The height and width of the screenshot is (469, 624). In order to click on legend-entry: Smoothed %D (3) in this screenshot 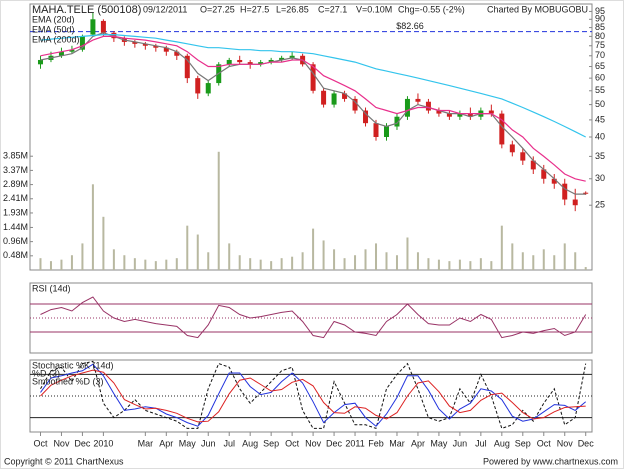, I will do `click(68, 381)`.